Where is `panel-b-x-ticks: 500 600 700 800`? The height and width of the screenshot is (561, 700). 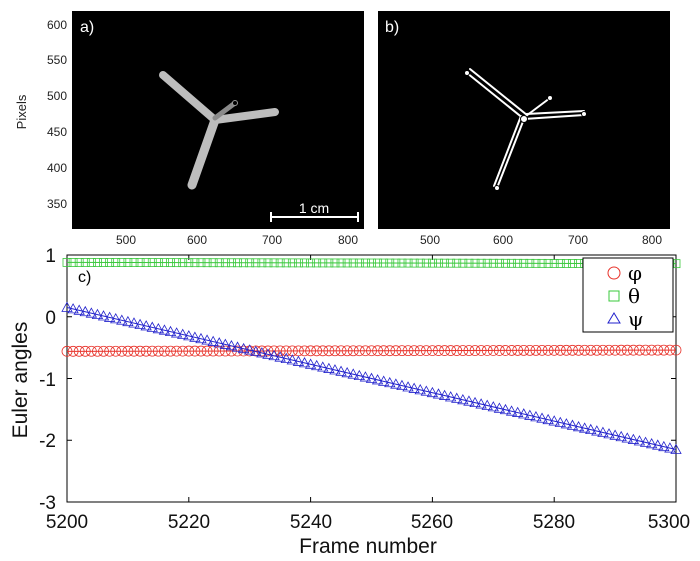 panel-b-x-ticks: 500 600 700 800 is located at coordinates (541, 240).